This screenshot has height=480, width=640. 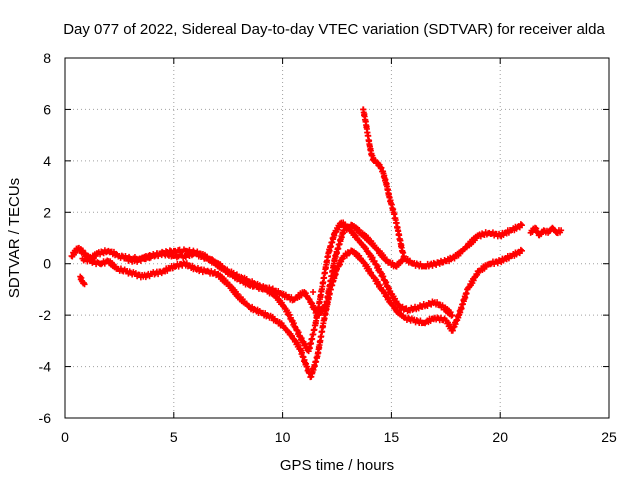 What do you see at coordinates (45, 315) in the screenshot?
I see `y-tick-label: -2` at bounding box center [45, 315].